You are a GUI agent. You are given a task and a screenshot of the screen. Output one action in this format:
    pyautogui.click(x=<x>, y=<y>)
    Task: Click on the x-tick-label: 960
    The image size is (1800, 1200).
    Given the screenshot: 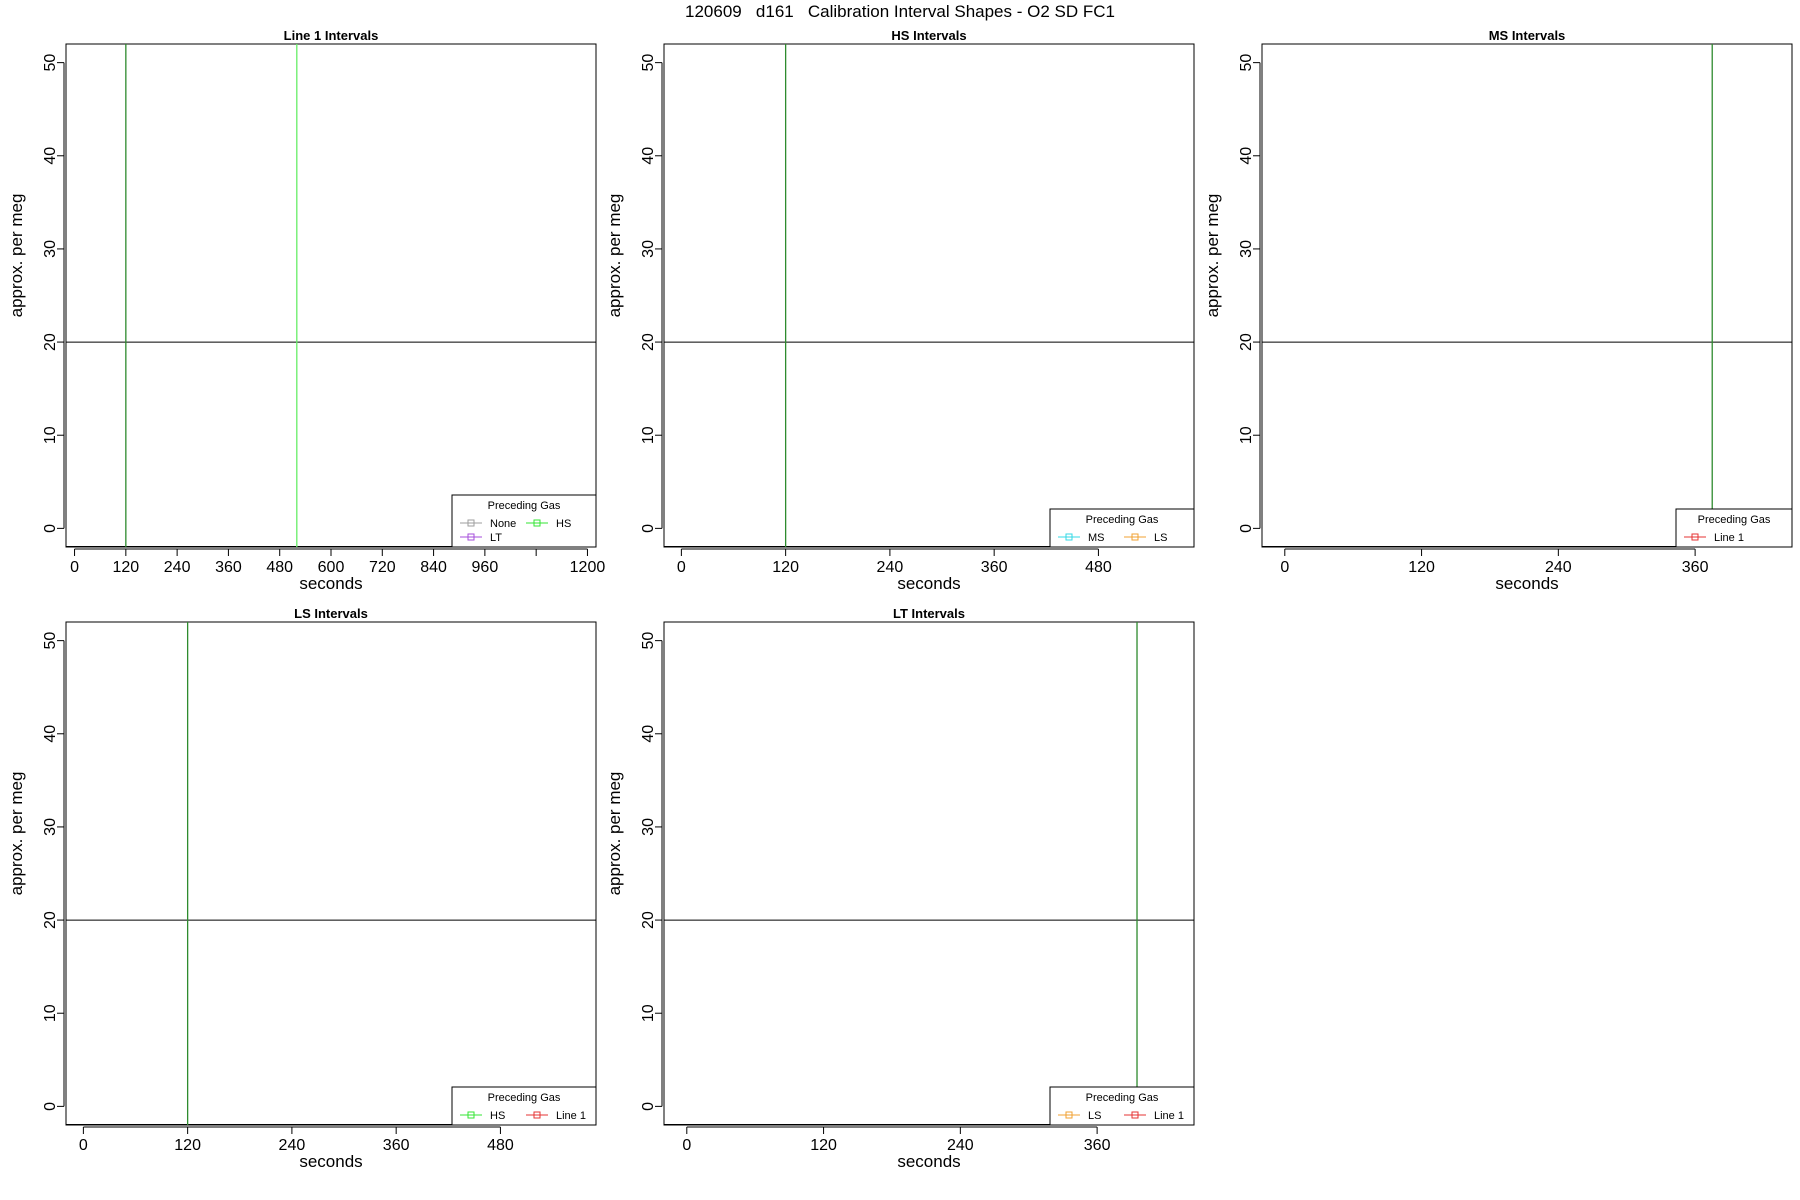 What is the action you would take?
    pyautogui.click(x=485, y=567)
    